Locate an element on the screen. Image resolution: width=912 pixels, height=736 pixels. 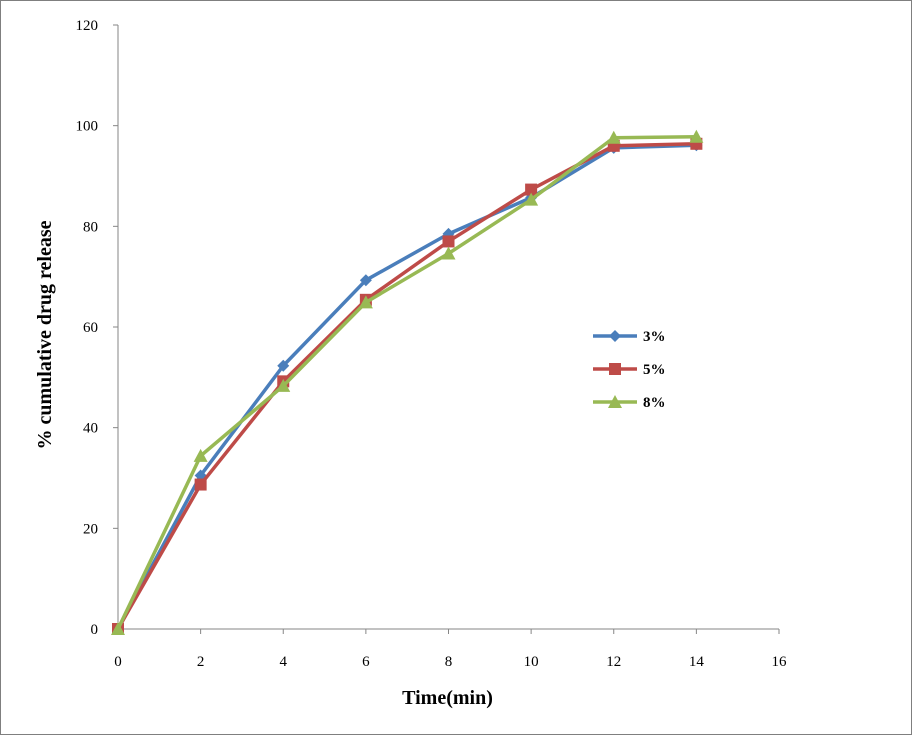
y-tick-label: 40 is located at coordinates (90, 429).